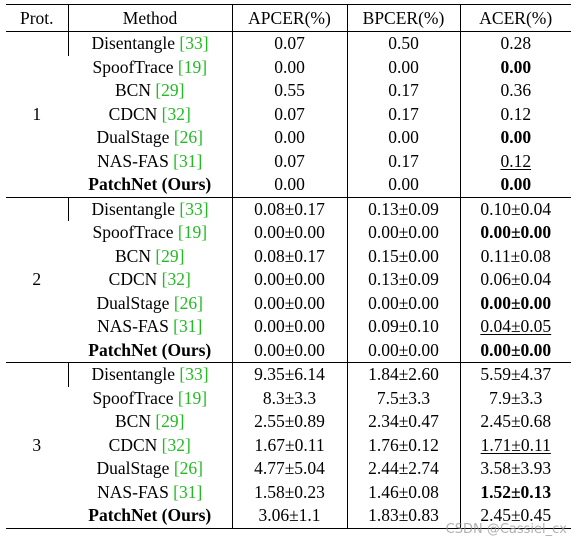  Describe the element at coordinates (149, 18) in the screenshot. I see `header-method: Method` at that location.